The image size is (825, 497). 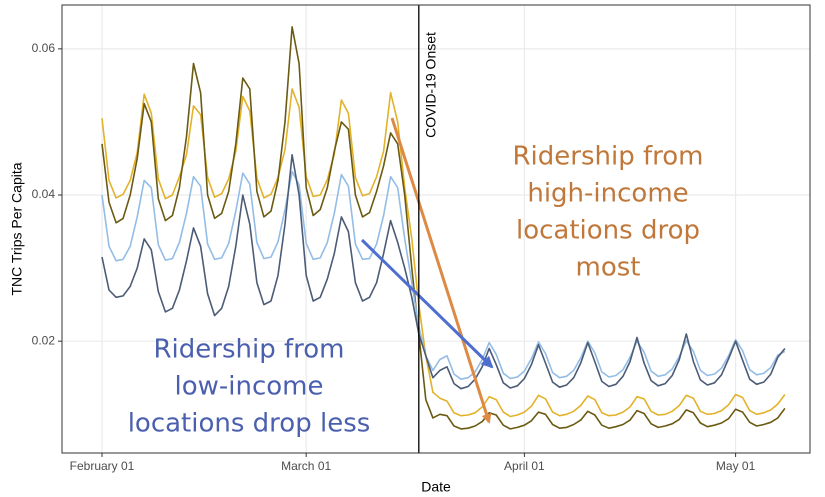 I want to click on onset-label: COVID-19 Onset, so click(x=431, y=85).